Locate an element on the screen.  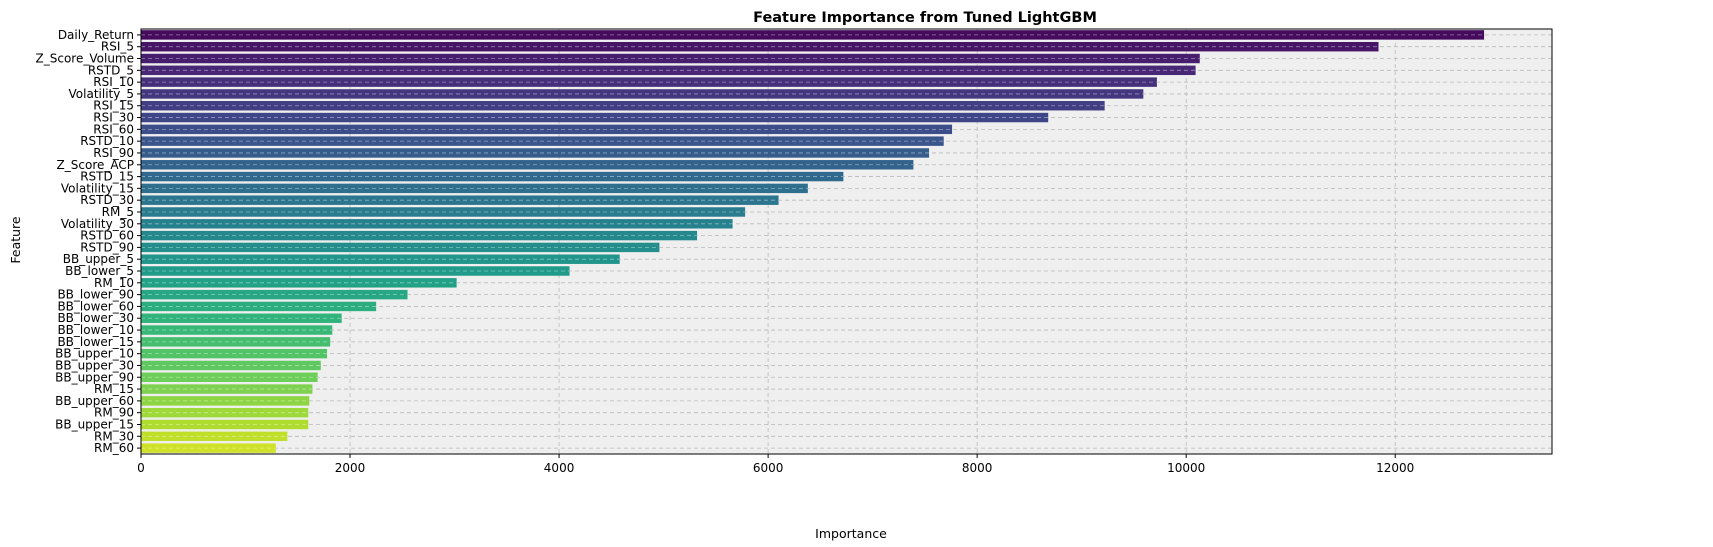
y-tick-label: RM_30 is located at coordinates (114, 436).